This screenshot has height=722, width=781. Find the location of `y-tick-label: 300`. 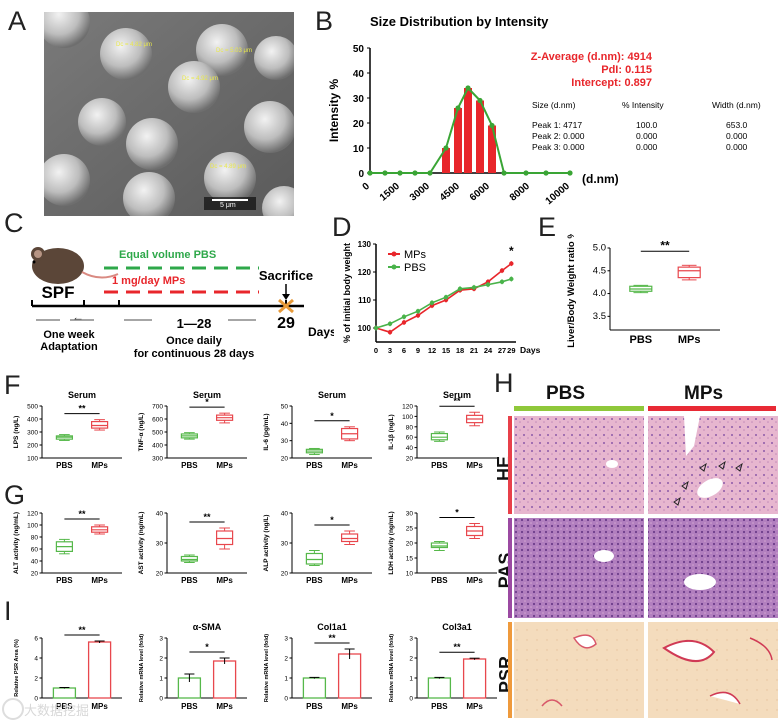

y-tick-label: 300 is located at coordinates (32, 433).